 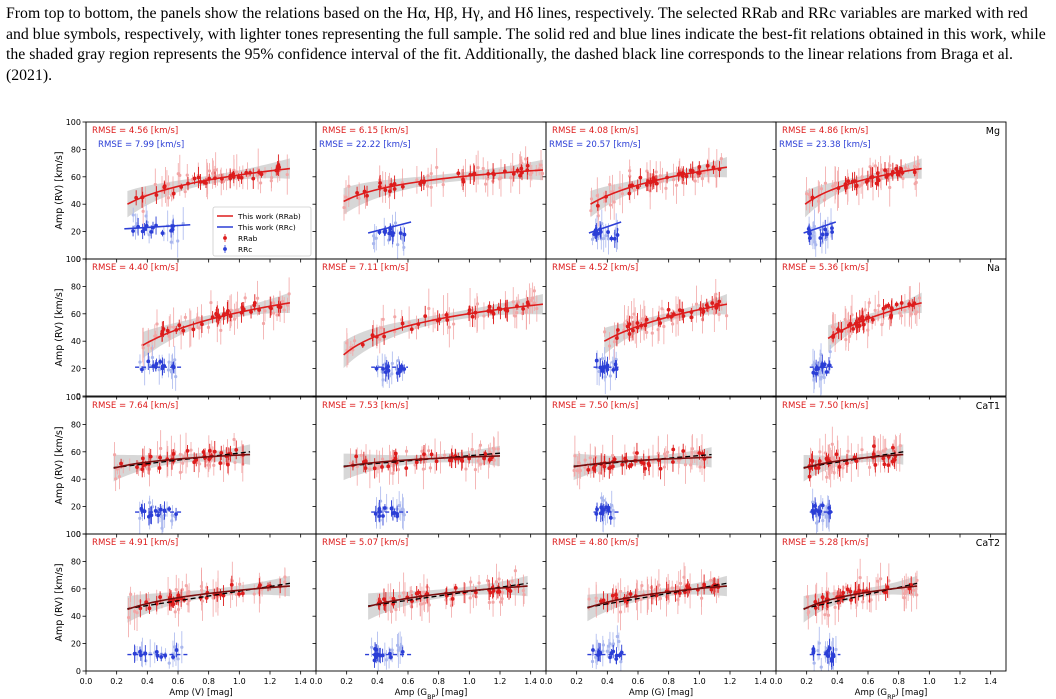 I want to click on x-tick-label: 0.4, so click(x=837, y=681).